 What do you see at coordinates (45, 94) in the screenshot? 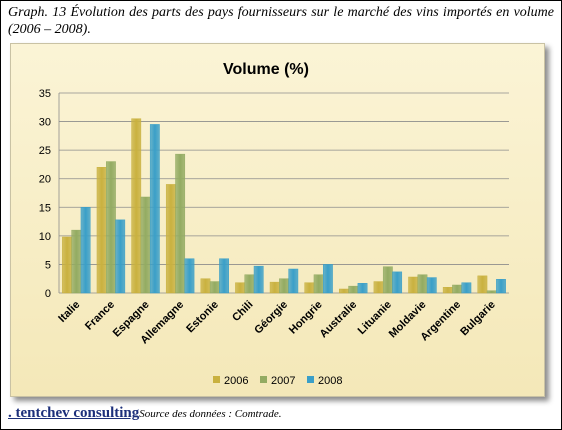
I see `y-tick-label: 35` at bounding box center [45, 94].